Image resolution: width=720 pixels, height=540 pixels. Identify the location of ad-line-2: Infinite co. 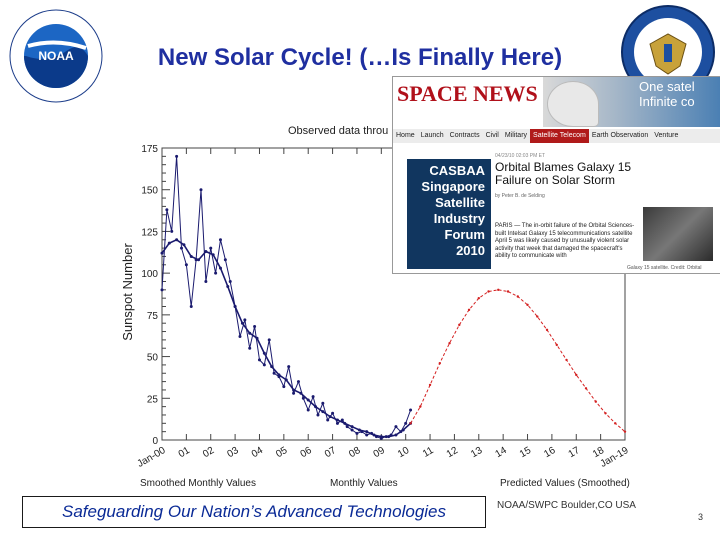
(667, 101).